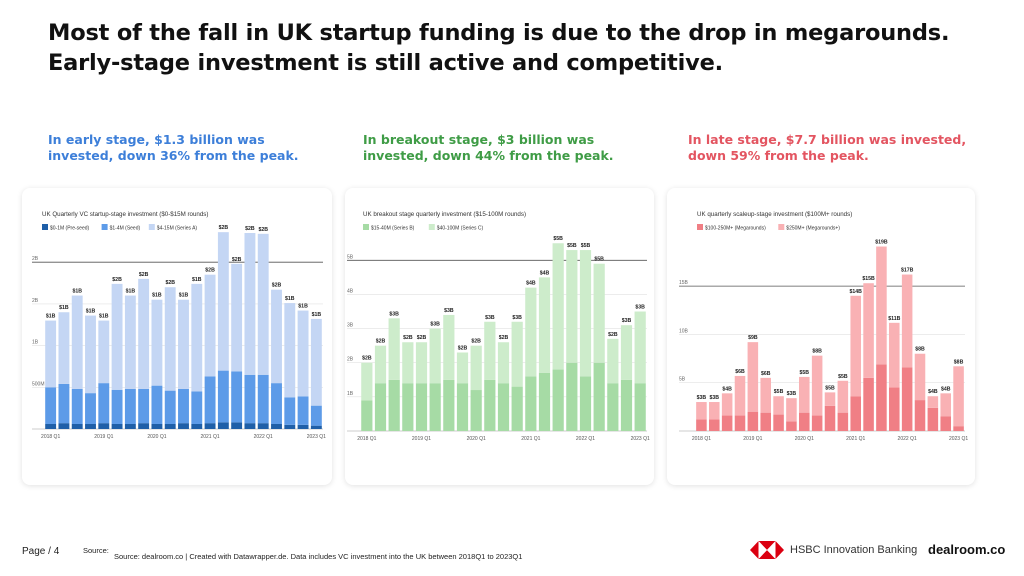 The image size is (1024, 576). What do you see at coordinates (753, 338) in the screenshot?
I see `data-label: $9B` at bounding box center [753, 338].